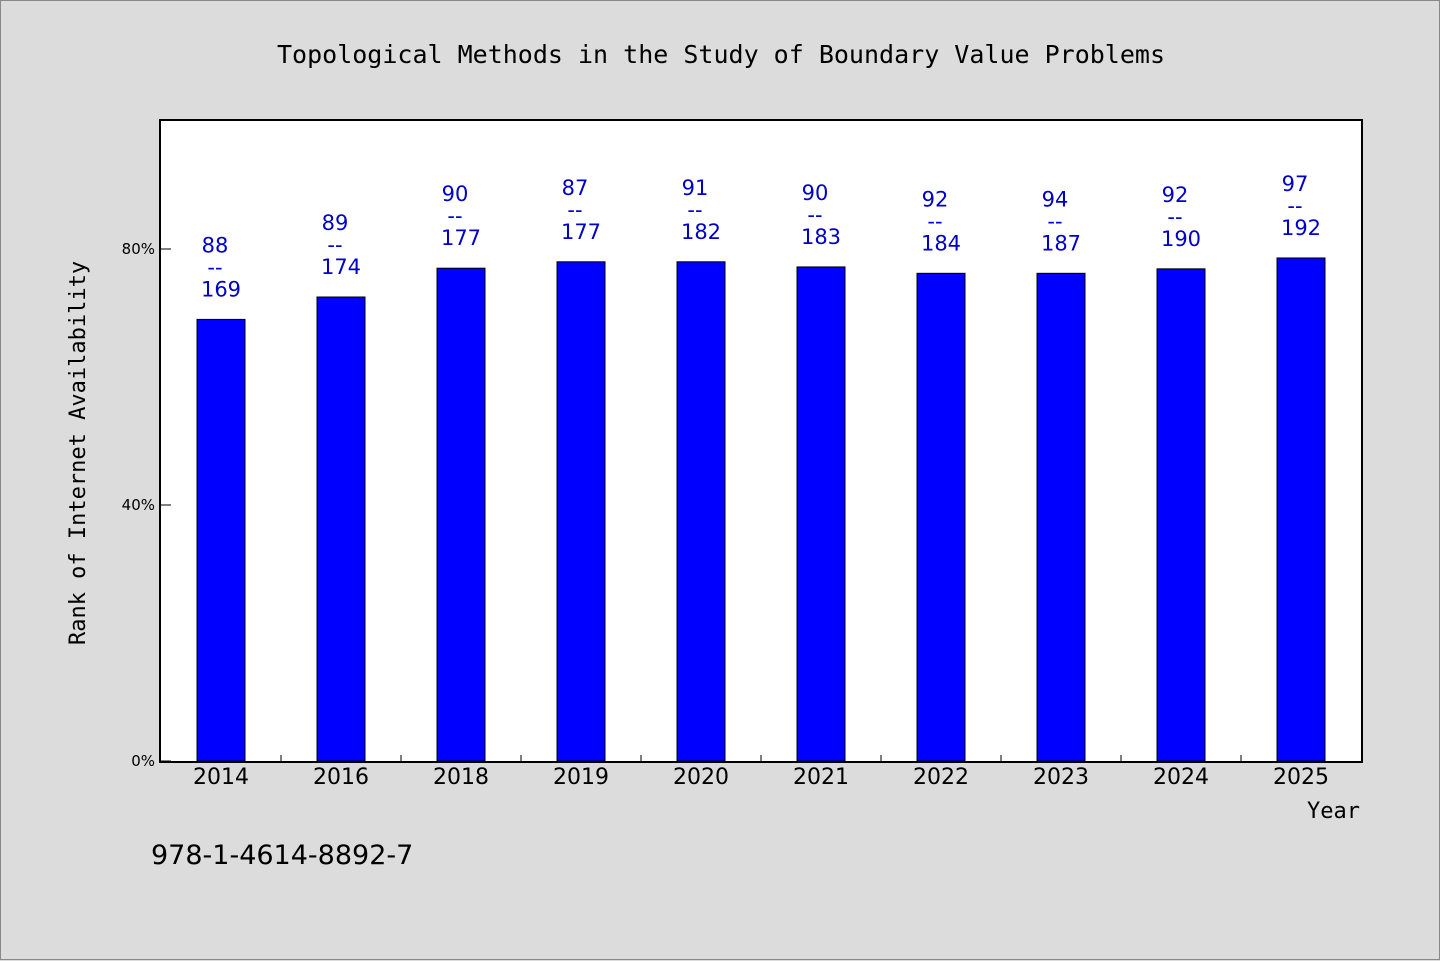  Describe the element at coordinates (455, 194) in the screenshot. I see `data-label-top-2018: 90` at that location.